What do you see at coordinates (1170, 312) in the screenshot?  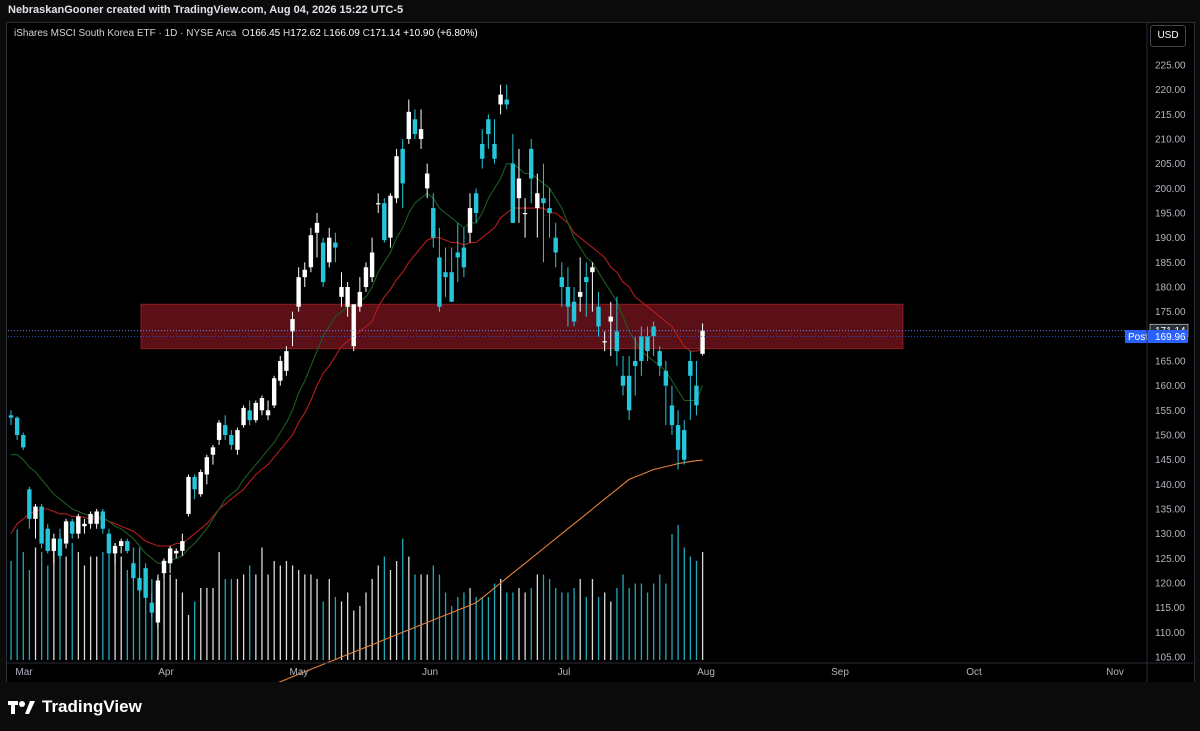 I see `y-axis-tick-label: 175.00` at bounding box center [1170, 312].